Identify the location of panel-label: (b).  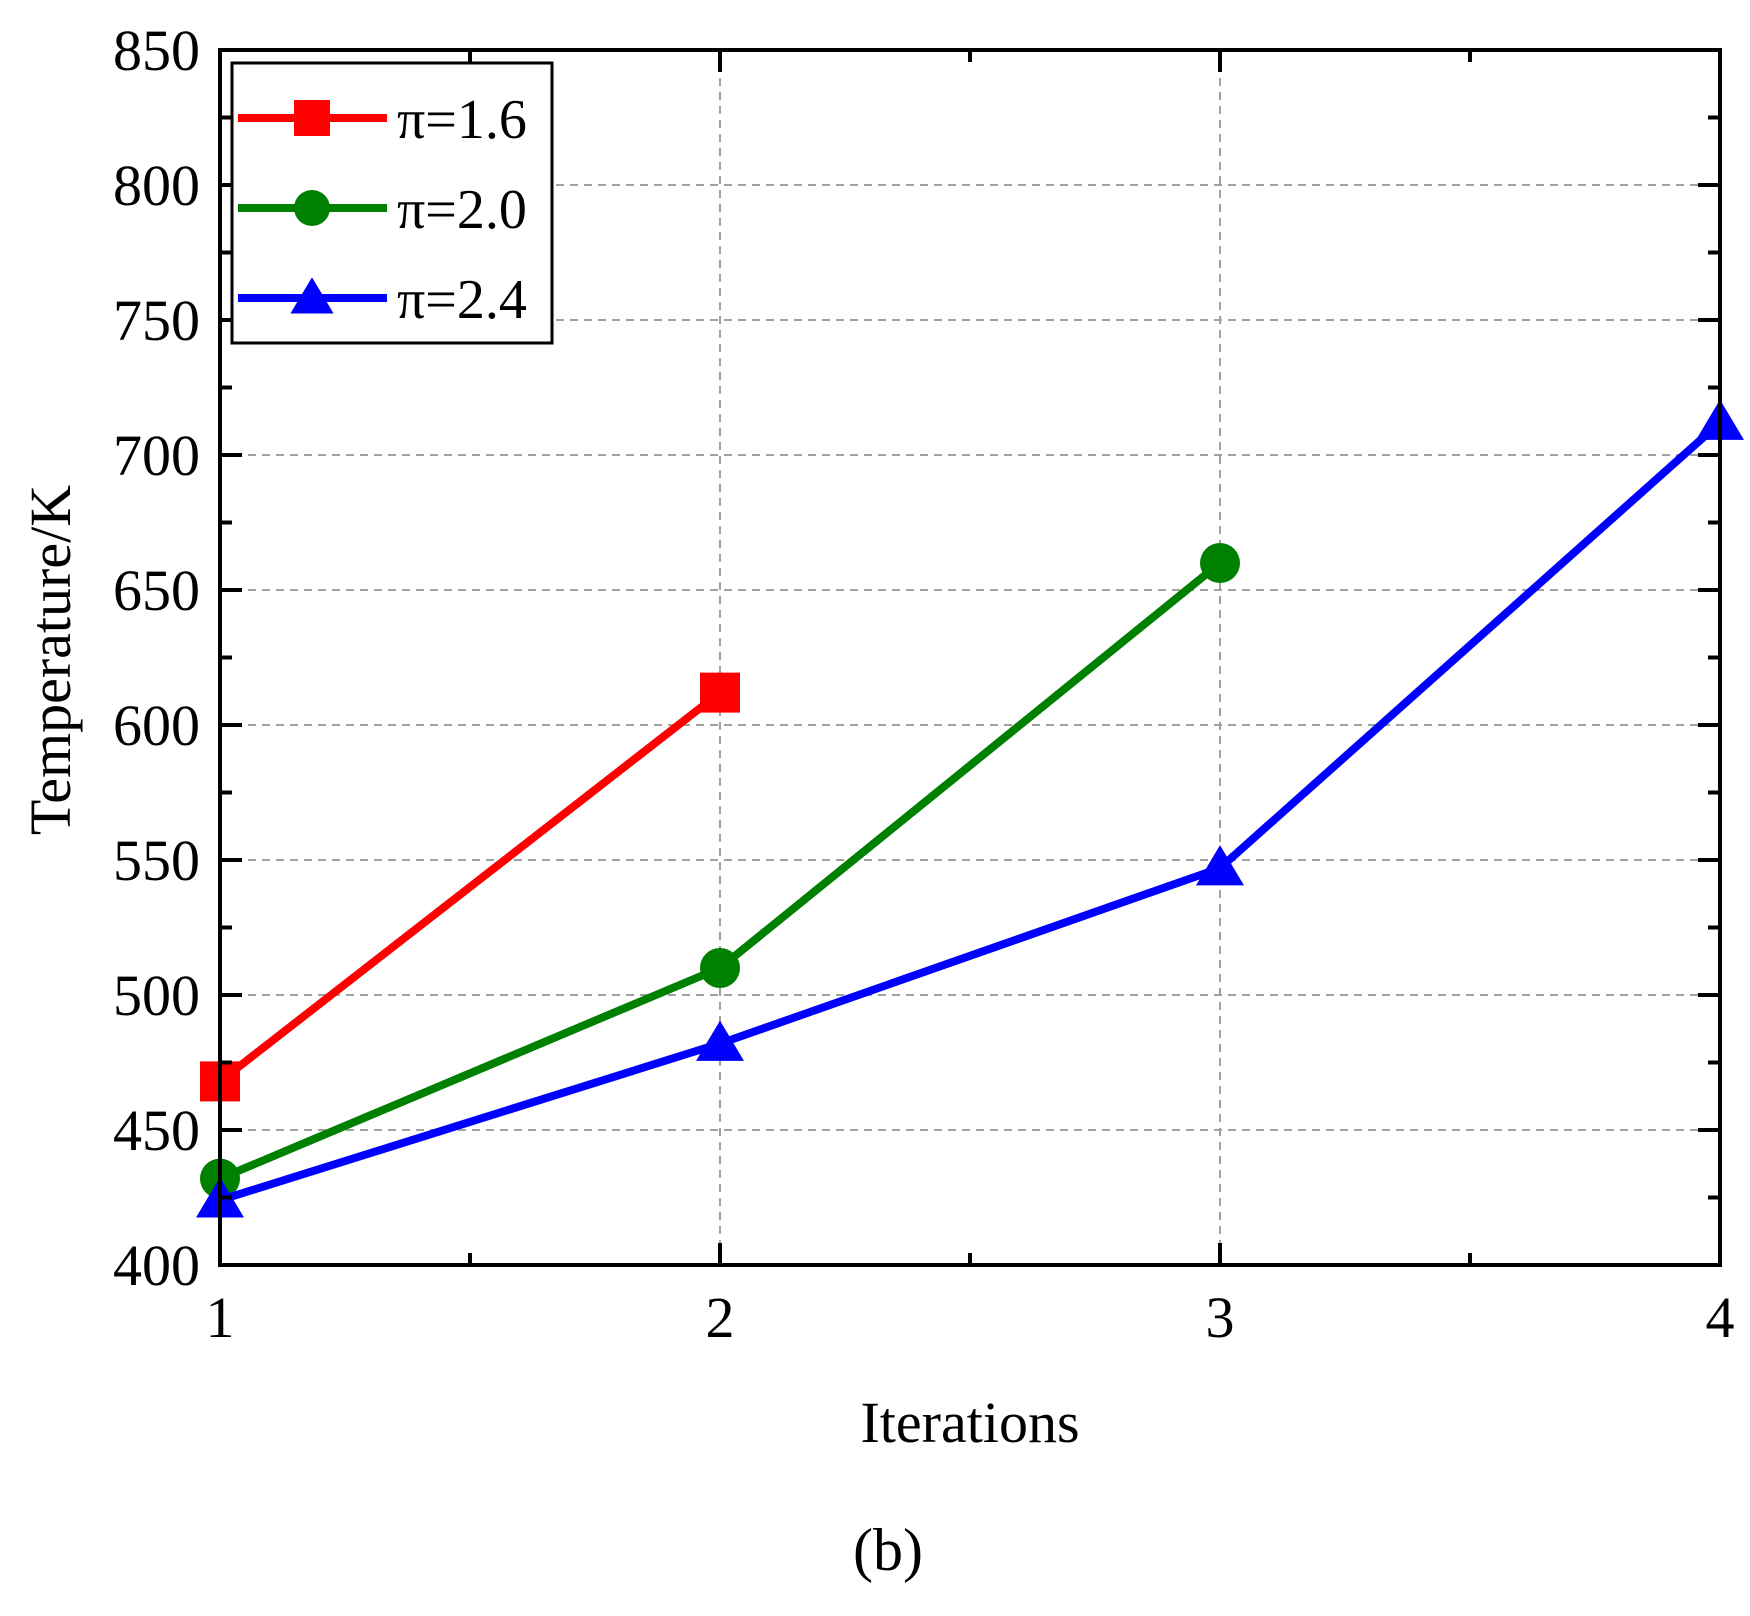
(888, 1550).